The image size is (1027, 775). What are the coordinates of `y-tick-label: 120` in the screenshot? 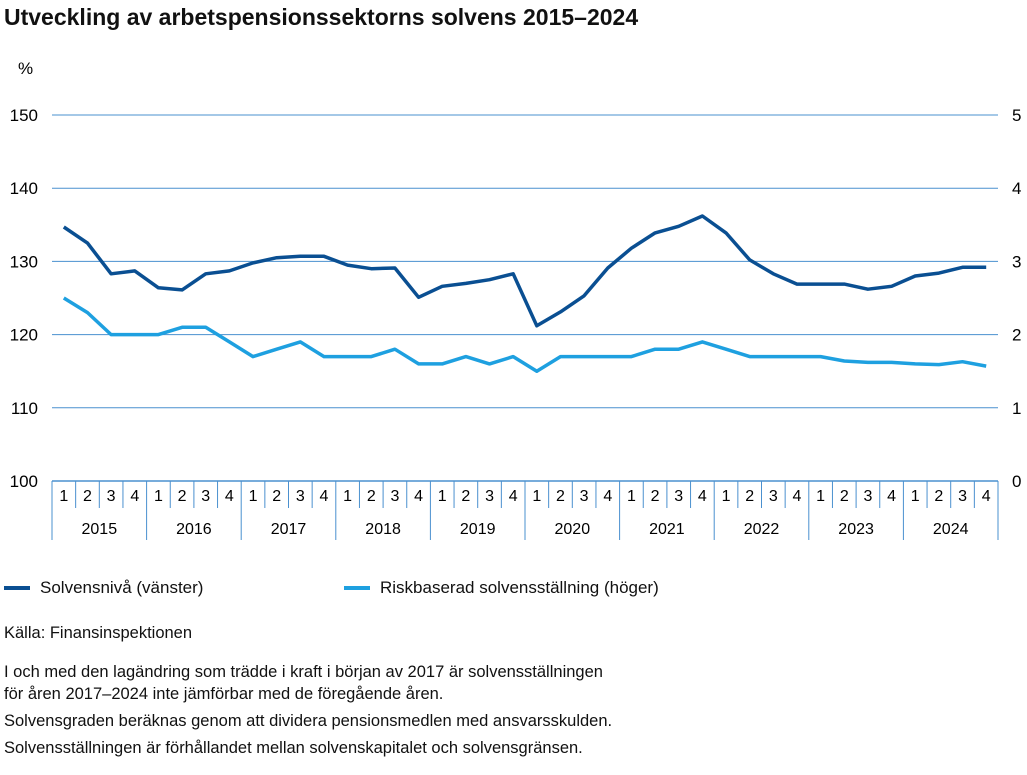 It's located at (24, 335).